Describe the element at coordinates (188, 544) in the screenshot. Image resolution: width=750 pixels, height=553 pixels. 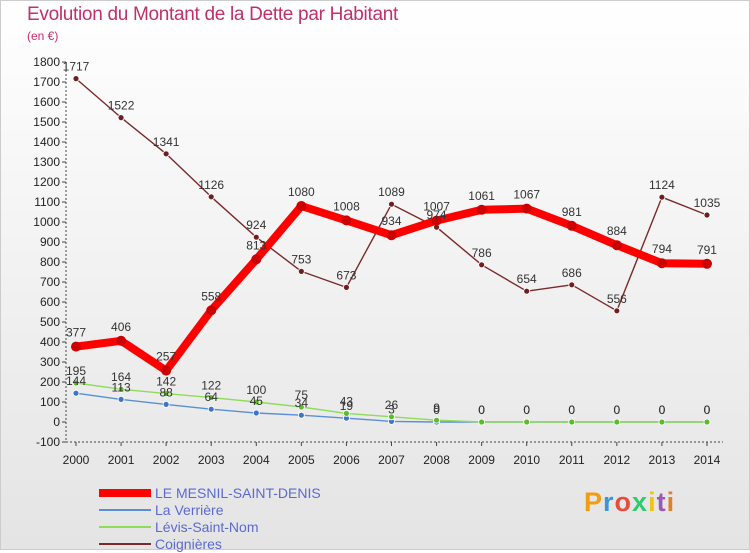
I see `legend-label: Coignières` at that location.